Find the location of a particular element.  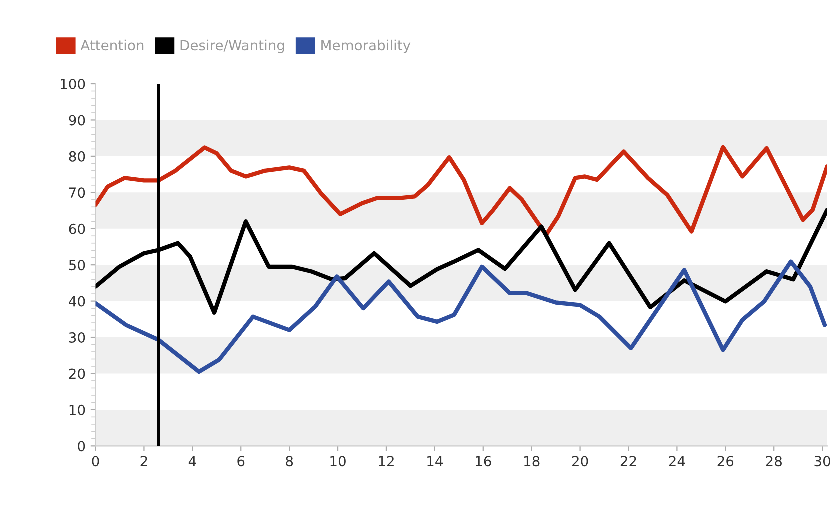

x-tick-label: 20 is located at coordinates (580, 461).